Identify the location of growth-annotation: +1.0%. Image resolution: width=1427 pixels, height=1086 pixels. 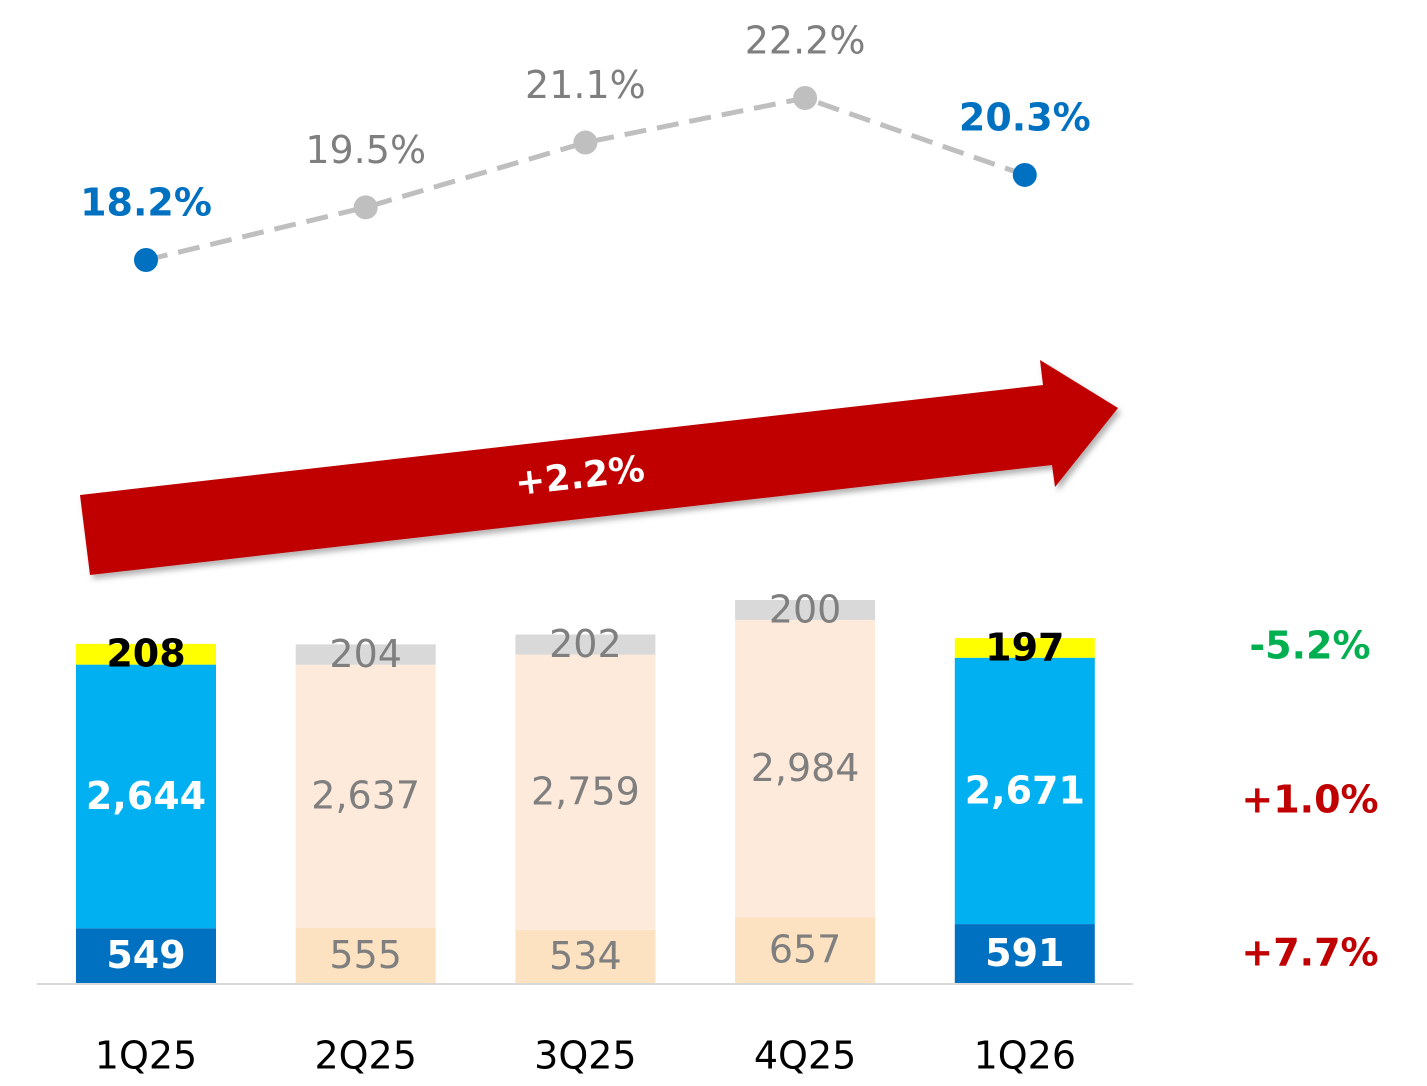
(1309, 800).